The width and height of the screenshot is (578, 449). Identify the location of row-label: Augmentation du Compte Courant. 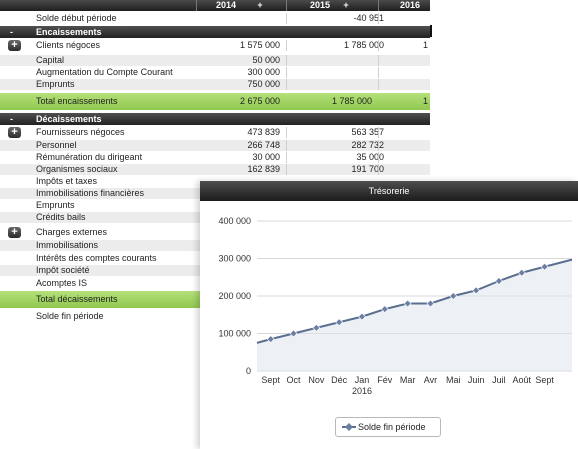
(104, 72).